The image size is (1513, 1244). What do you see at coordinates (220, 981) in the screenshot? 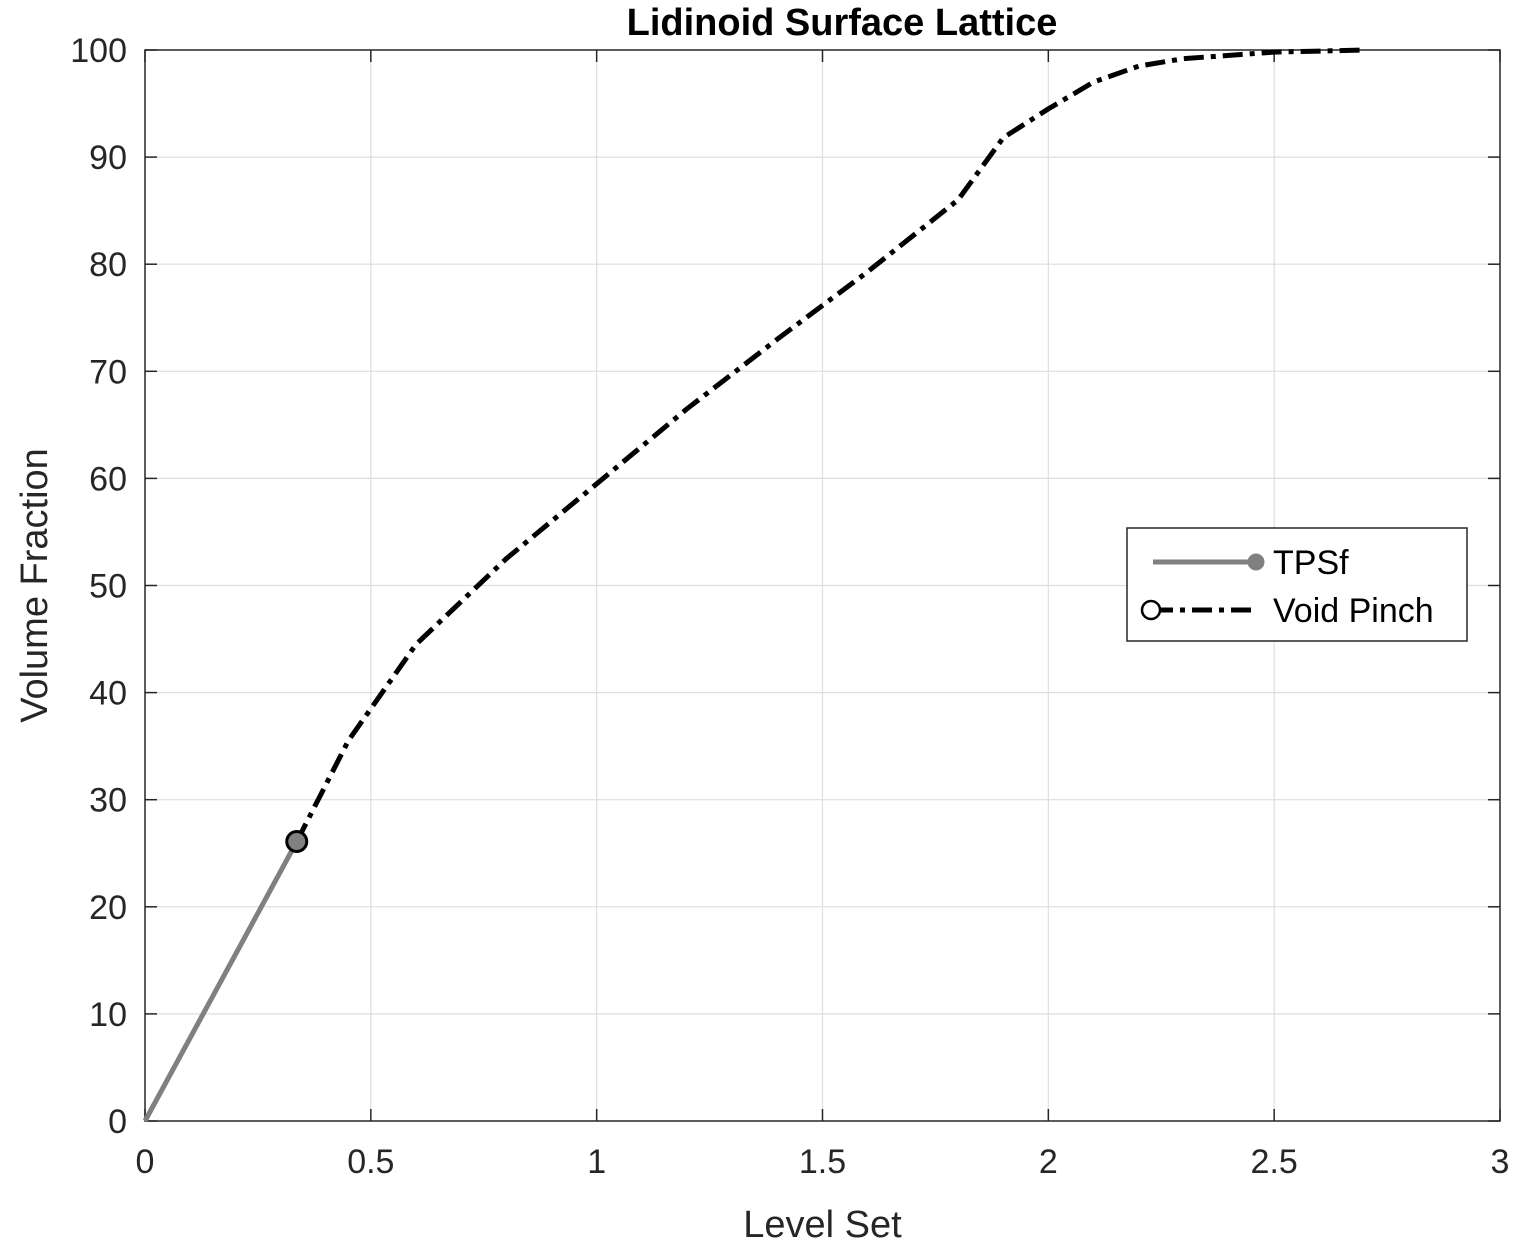
I see `series-line-tpsf` at bounding box center [220, 981].